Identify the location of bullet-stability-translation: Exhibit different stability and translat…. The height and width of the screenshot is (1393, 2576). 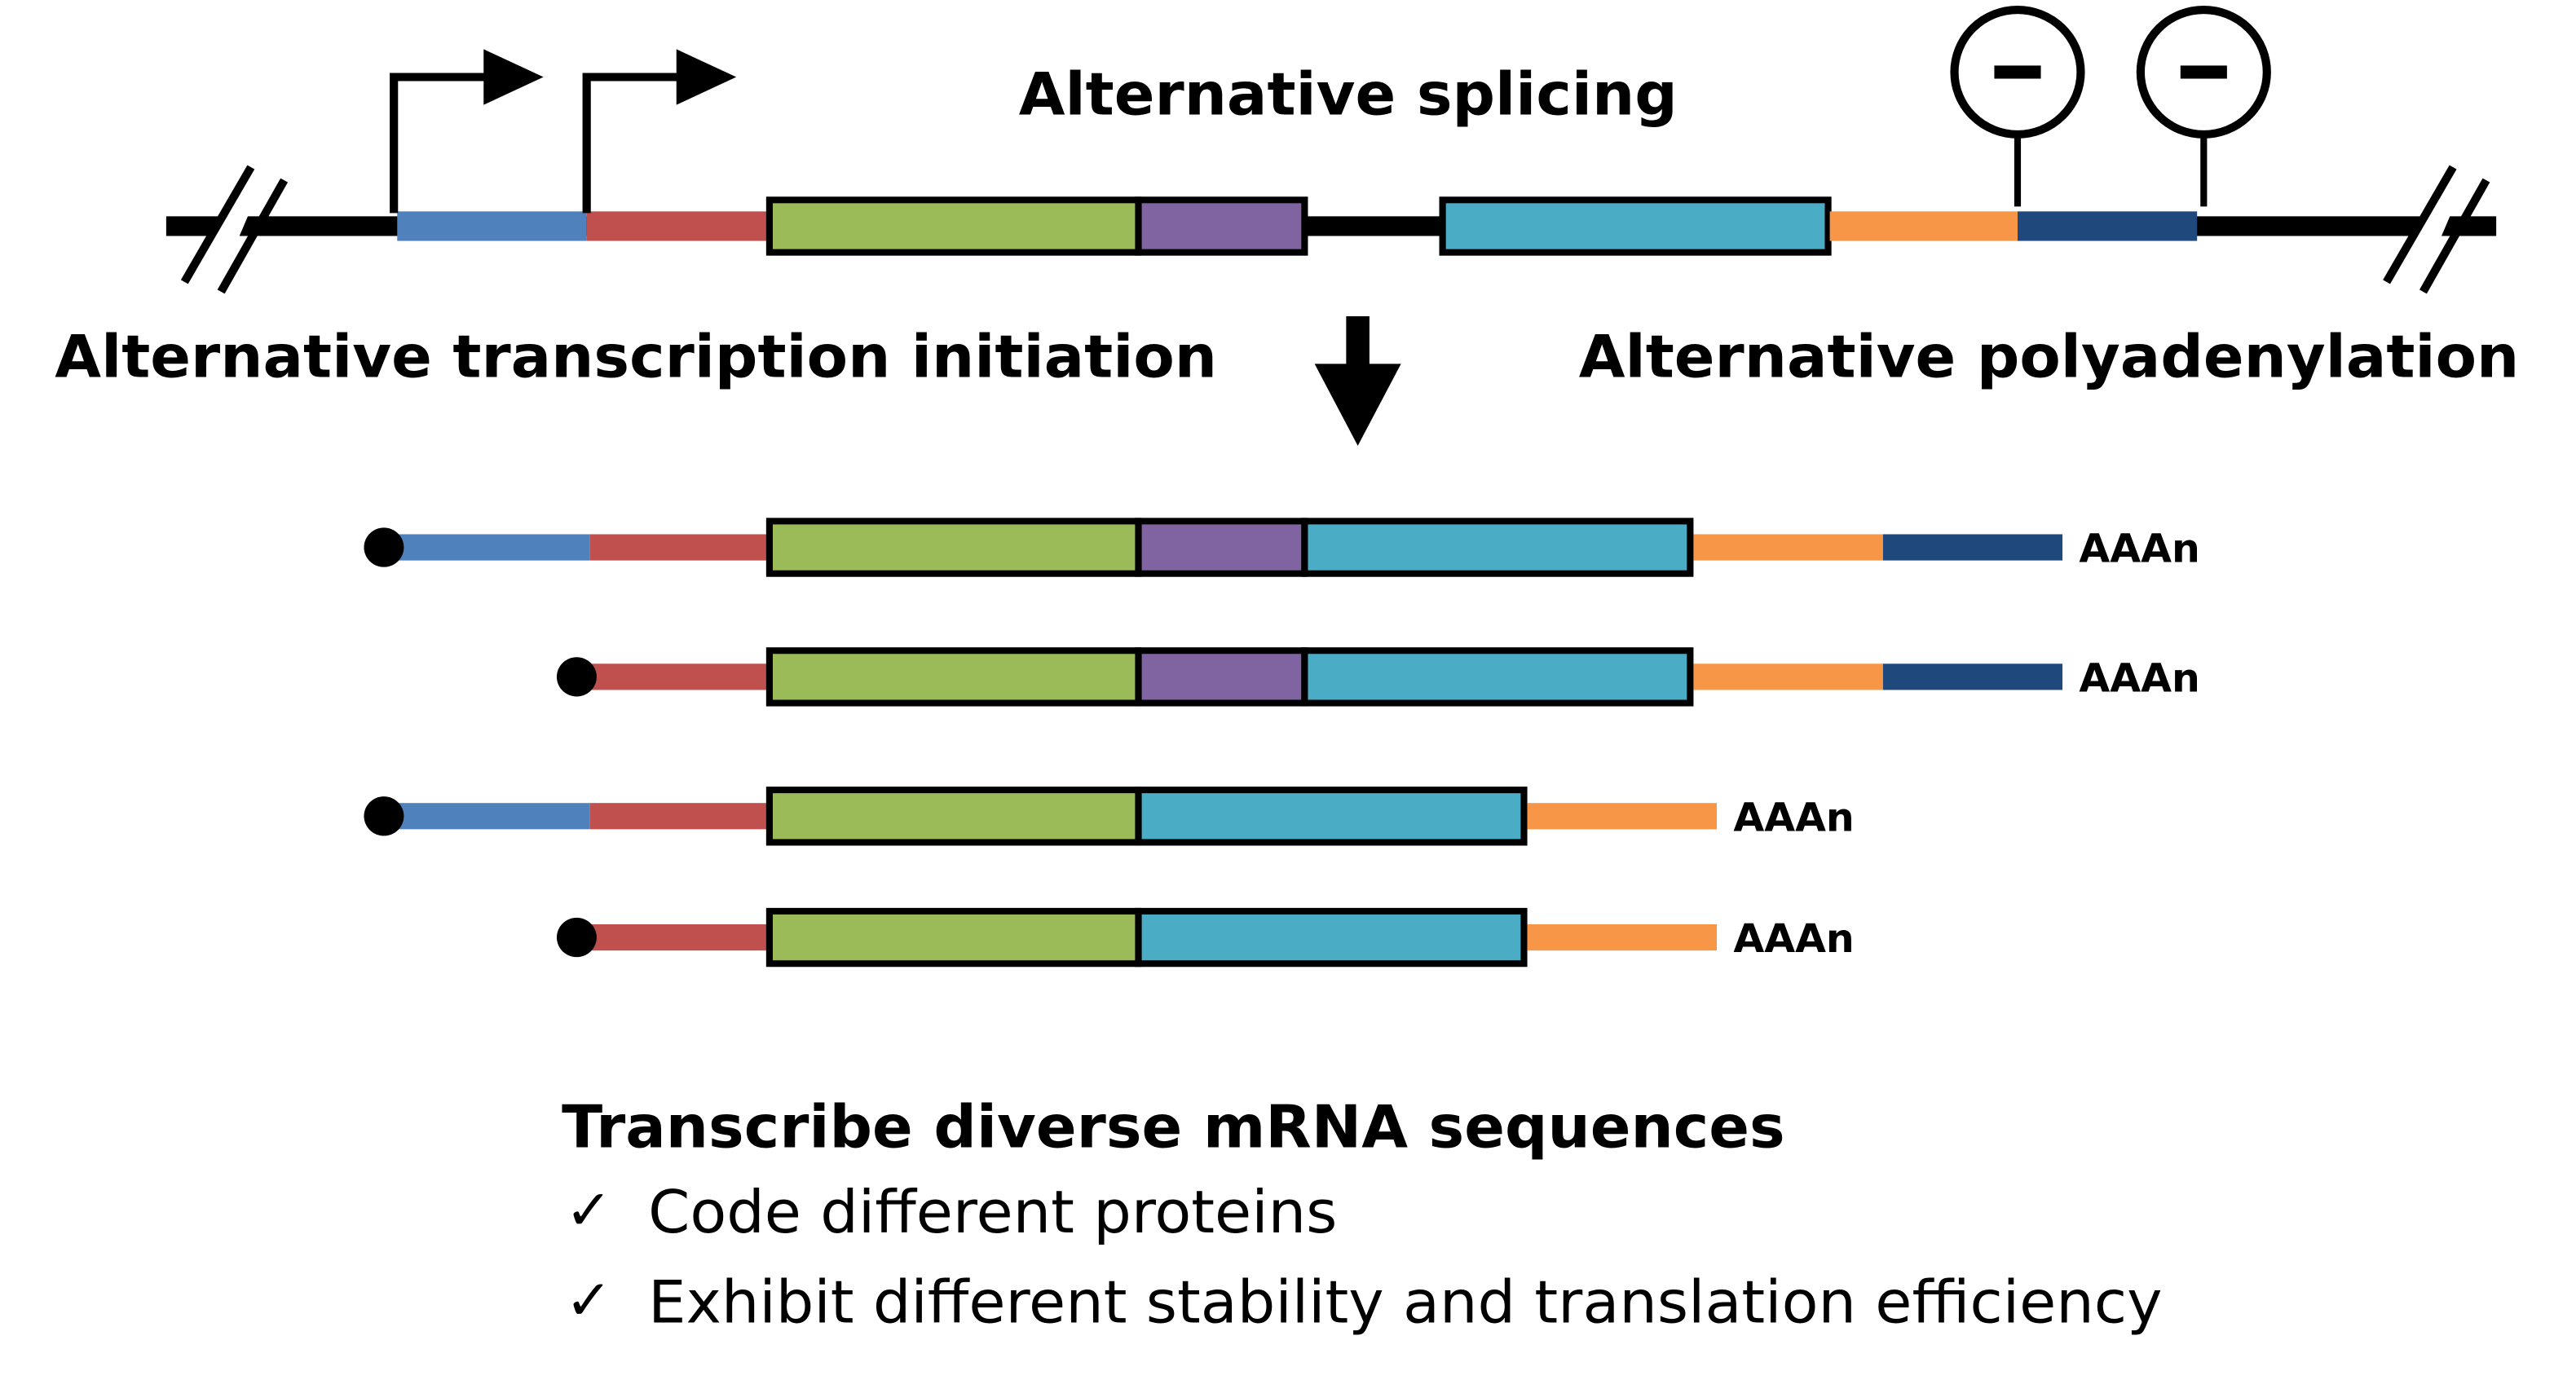
(1405, 1302).